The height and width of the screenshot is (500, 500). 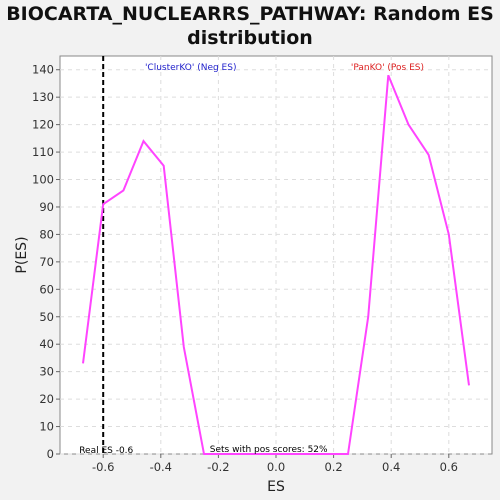 I want to click on real-es-label: Real ES -0.6, so click(x=106, y=451).